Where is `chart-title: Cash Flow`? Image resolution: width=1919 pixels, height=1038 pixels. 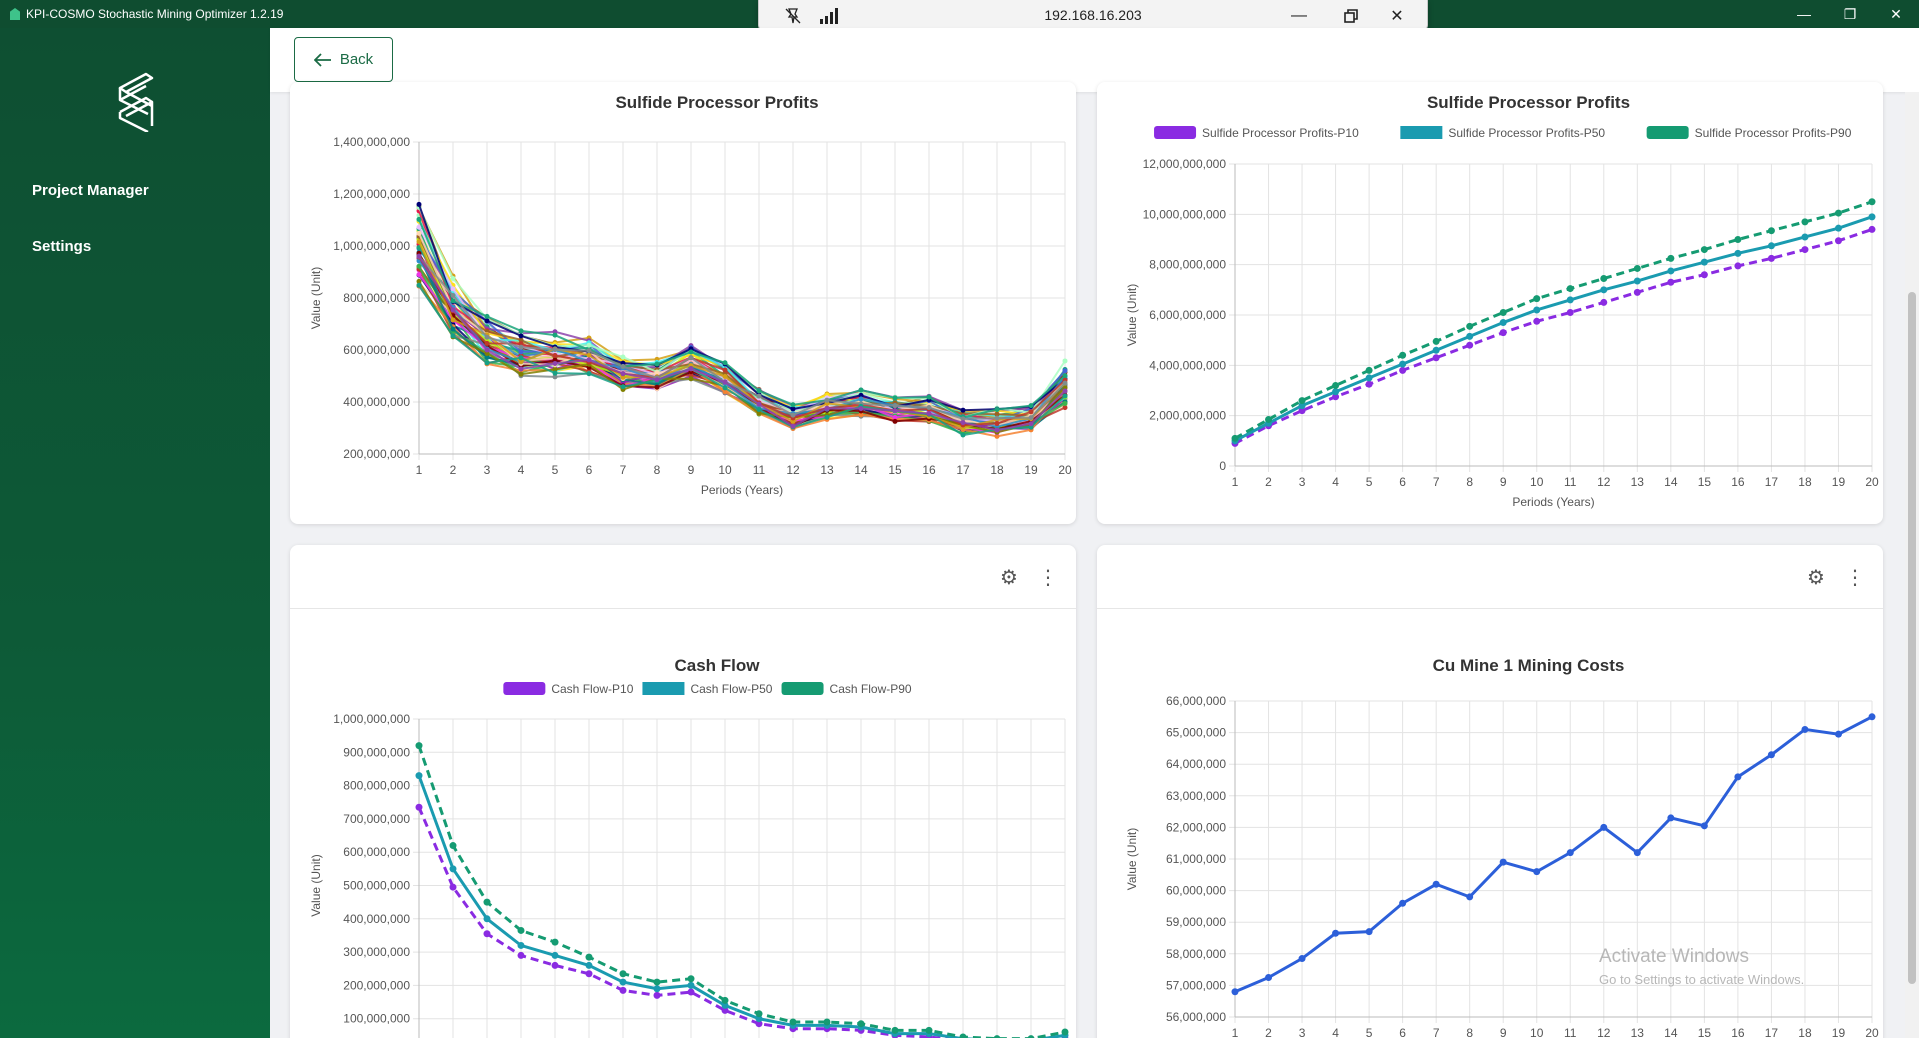
chart-title: Cash Flow is located at coordinates (717, 665).